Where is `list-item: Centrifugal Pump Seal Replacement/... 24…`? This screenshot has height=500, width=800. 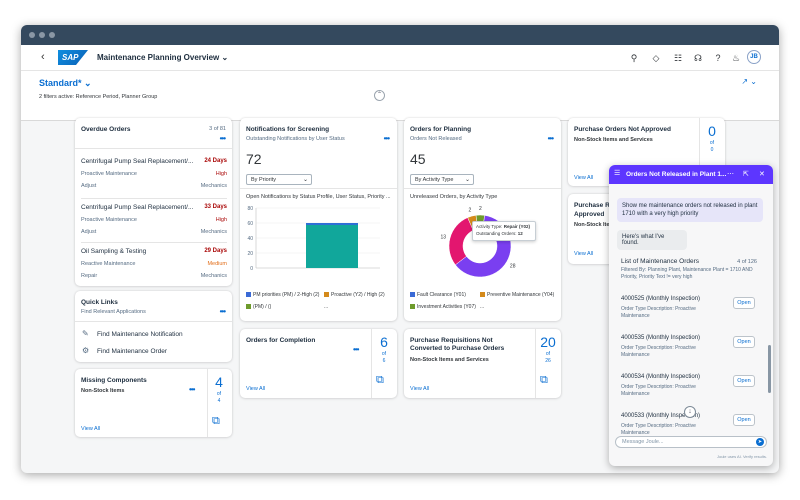 list-item: Centrifugal Pump Seal Replacement/... 24… is located at coordinates (154, 178).